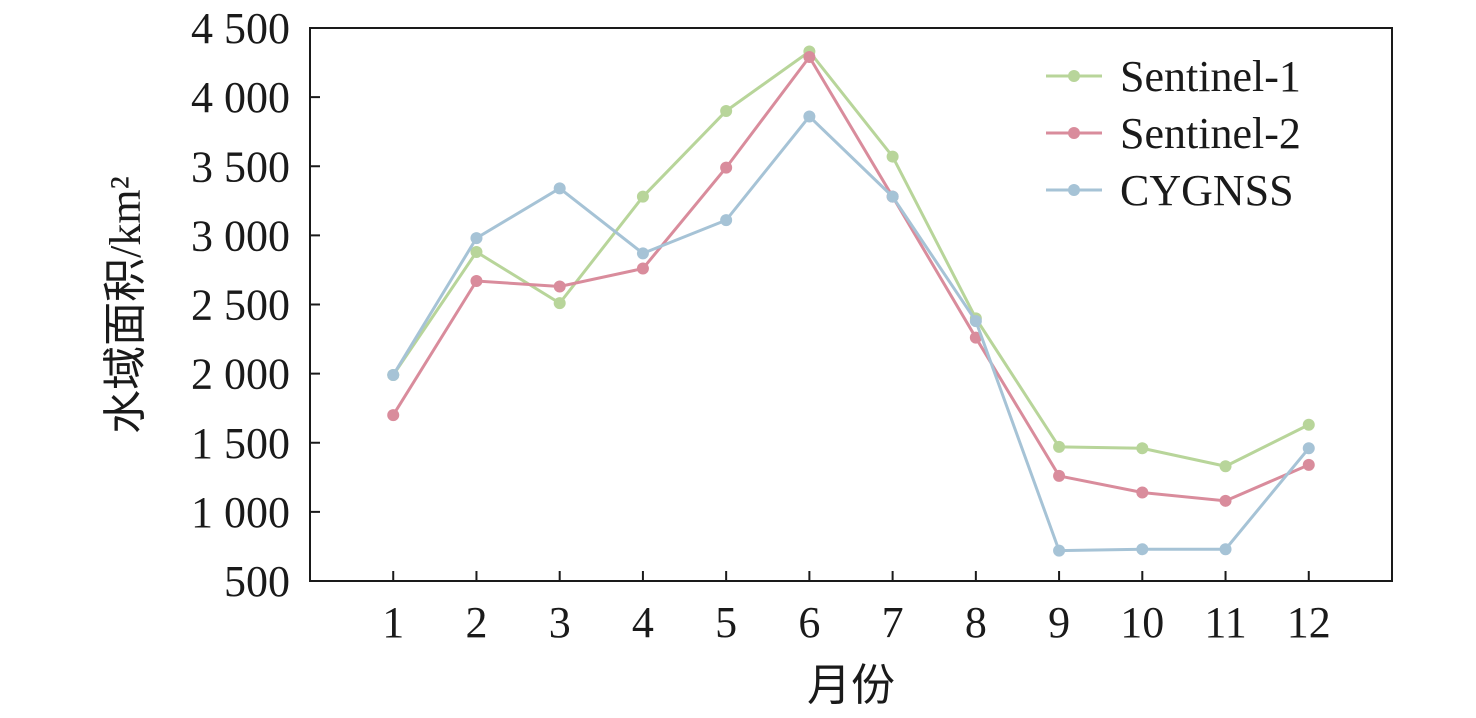 This screenshot has width=1476, height=718. What do you see at coordinates (393, 622) in the screenshot?
I see `x-tick-label: 1` at bounding box center [393, 622].